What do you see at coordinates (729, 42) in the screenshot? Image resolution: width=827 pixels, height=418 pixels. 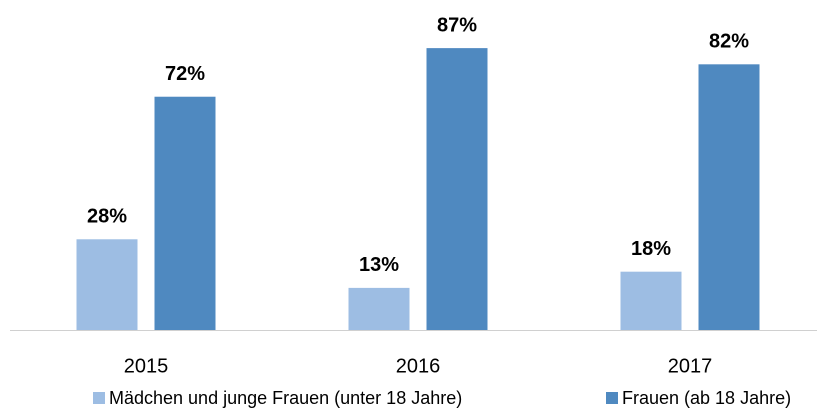 I see `data-label: 82%` at bounding box center [729, 42].